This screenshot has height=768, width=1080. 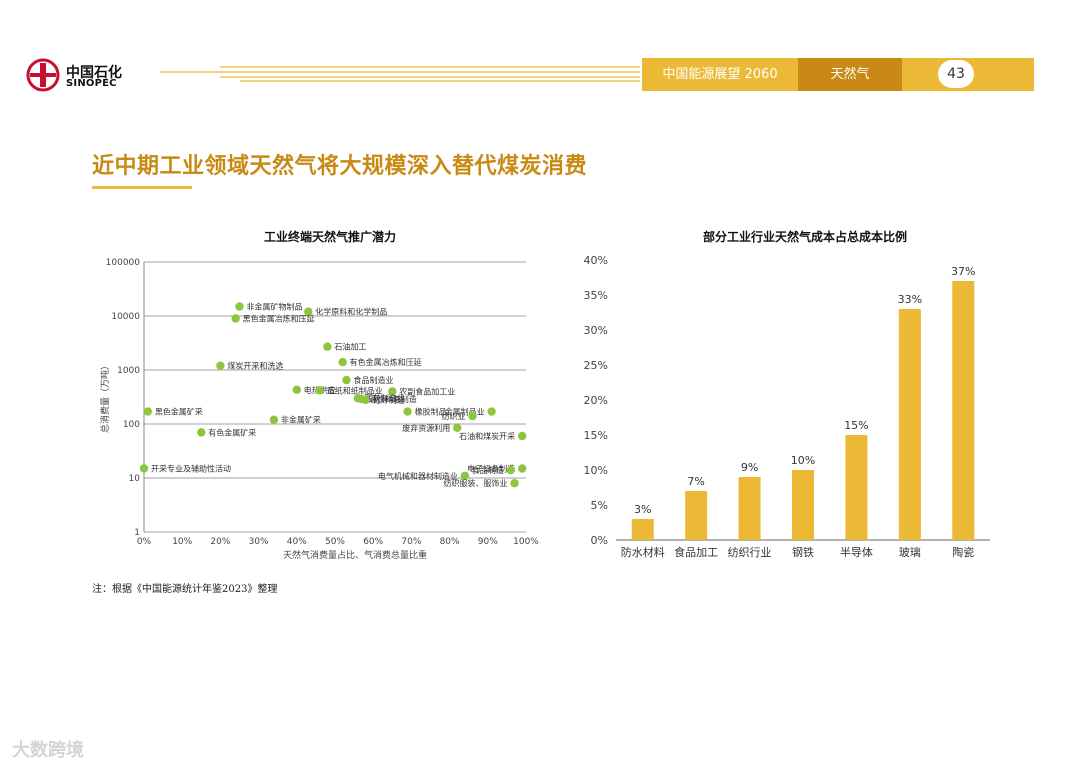 I want to click on y-tick-label: 10000, so click(x=125, y=317).